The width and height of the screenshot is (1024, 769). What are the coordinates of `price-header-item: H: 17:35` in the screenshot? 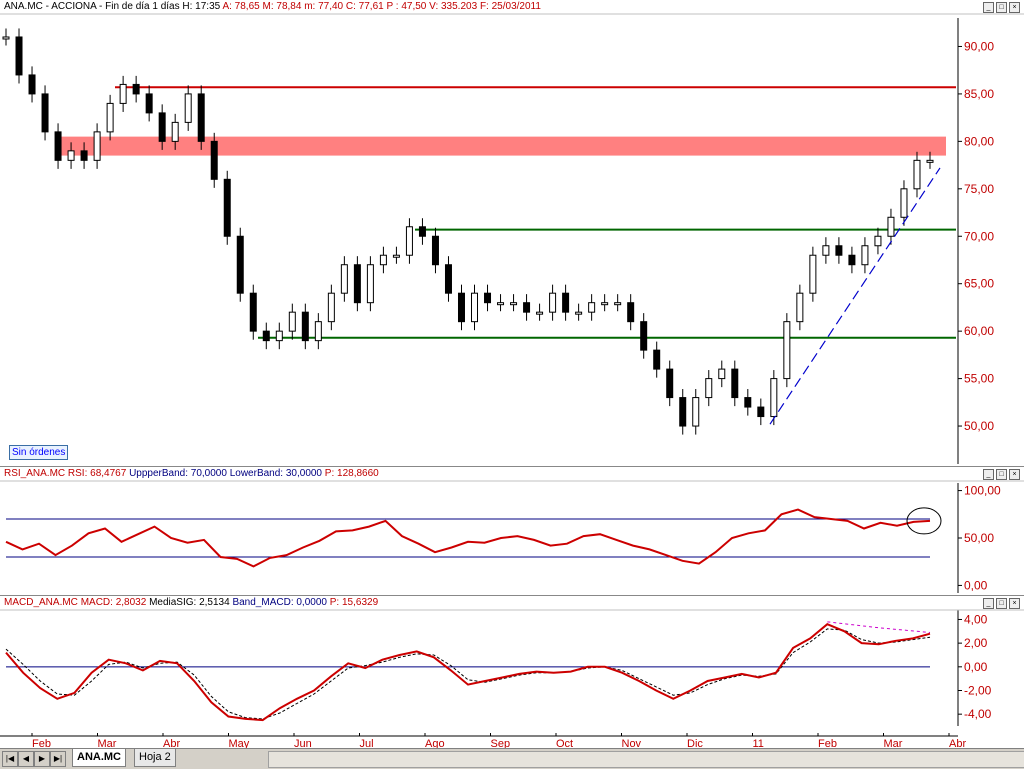 It's located at (201, 6).